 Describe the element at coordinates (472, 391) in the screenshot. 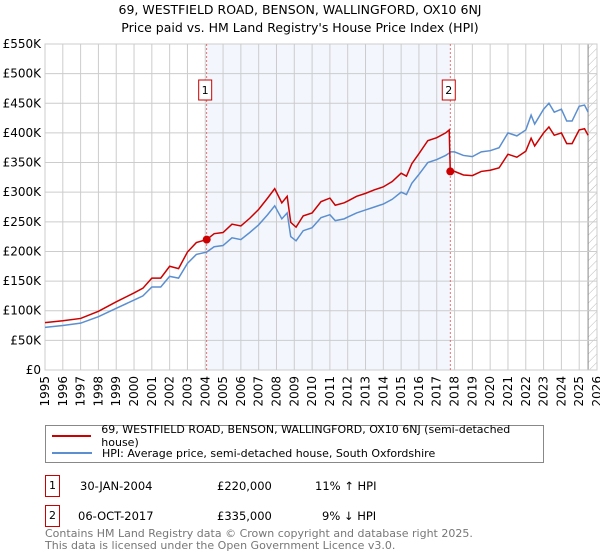

I see `x-tick-label: 2019` at that location.